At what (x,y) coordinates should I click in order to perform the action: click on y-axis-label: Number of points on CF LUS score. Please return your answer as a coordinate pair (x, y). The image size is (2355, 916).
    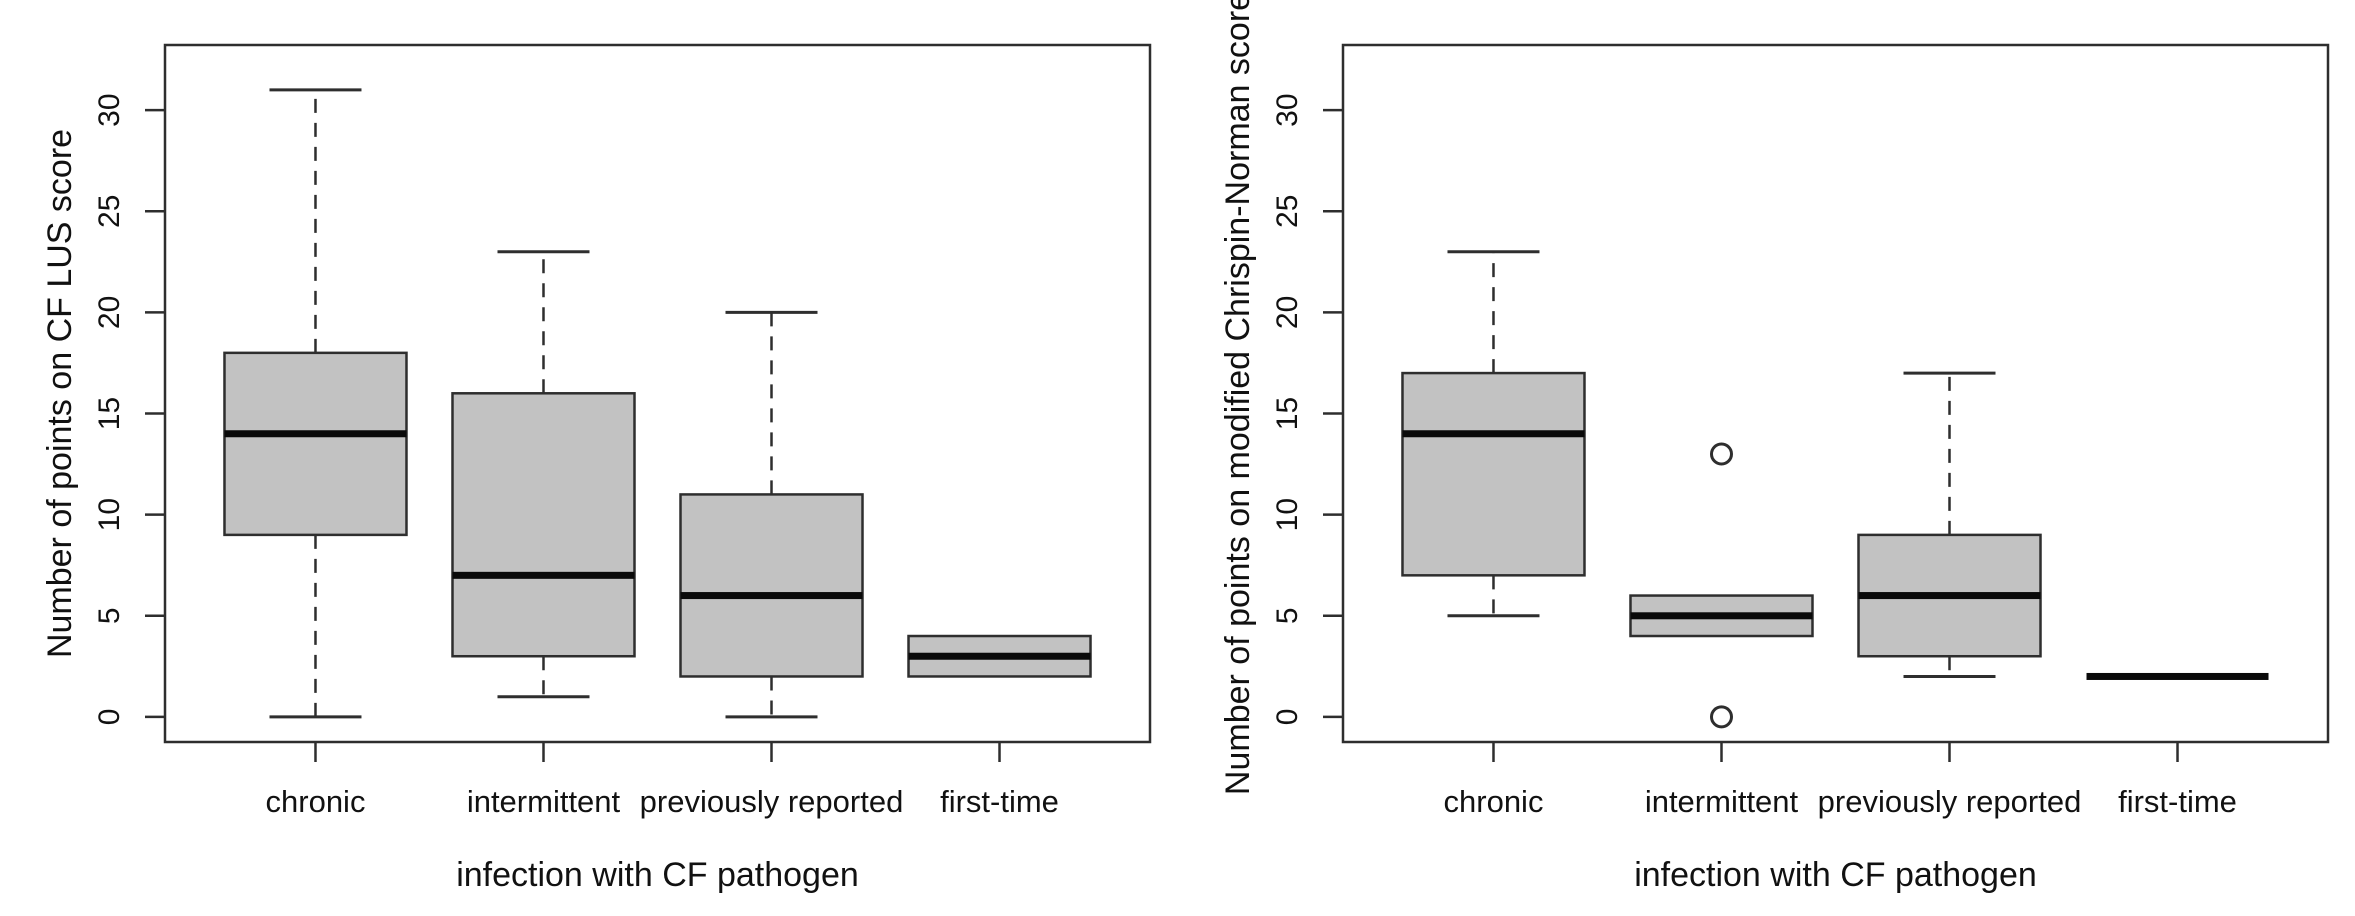
    Looking at the image, I should click on (60, 393).